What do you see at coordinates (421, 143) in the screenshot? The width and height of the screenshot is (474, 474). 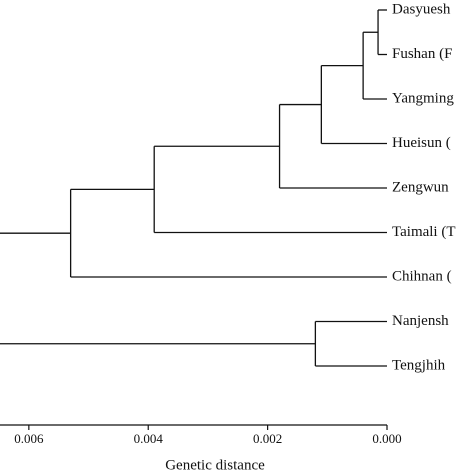 I see `leaf-label: Hueisun (` at bounding box center [421, 143].